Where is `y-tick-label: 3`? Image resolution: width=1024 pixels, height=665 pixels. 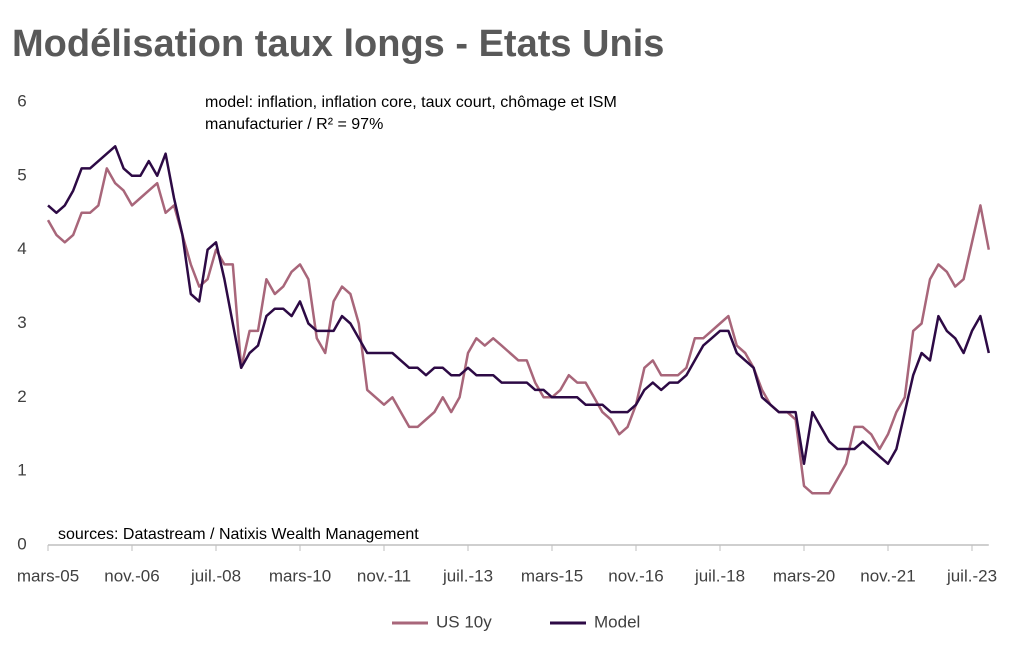
y-tick-label: 3 is located at coordinates (21, 322).